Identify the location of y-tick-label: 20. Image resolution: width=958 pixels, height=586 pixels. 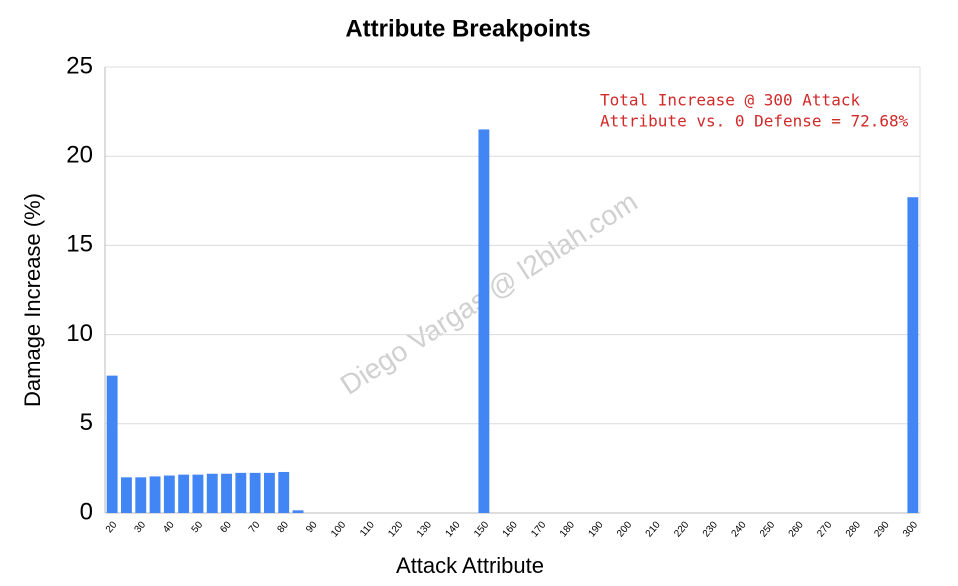
(79, 155).